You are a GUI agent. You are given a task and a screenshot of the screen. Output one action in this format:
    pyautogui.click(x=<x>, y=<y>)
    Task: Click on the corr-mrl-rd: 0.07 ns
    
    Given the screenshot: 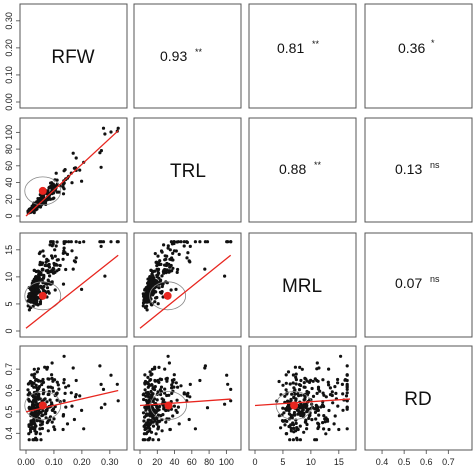 What is the action you would take?
    pyautogui.click(x=417, y=282)
    